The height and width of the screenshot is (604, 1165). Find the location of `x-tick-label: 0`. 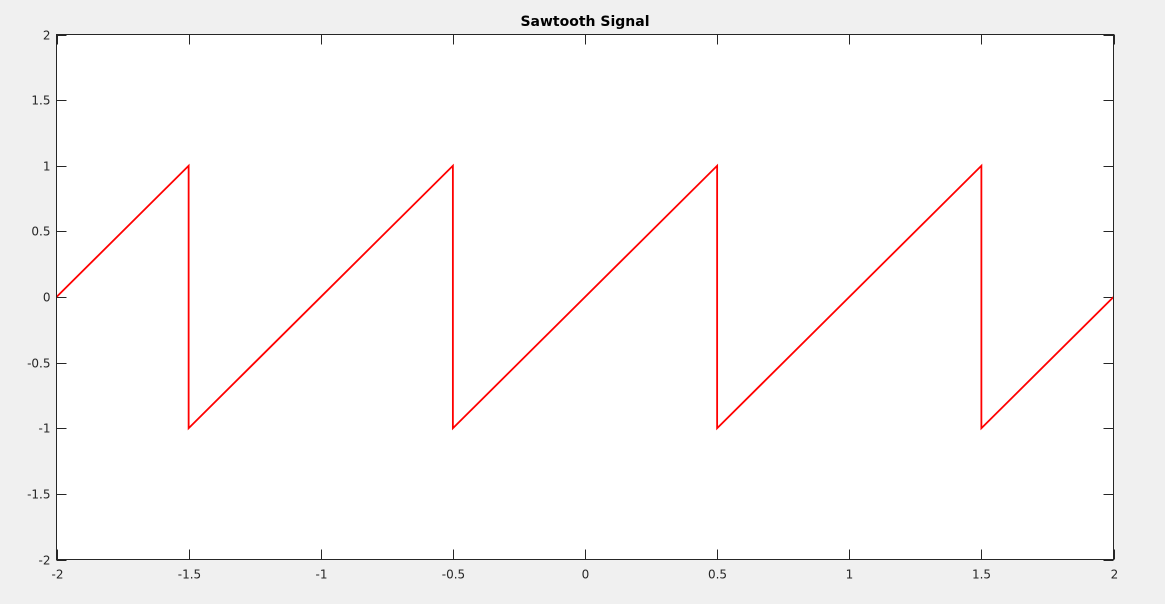

x-tick-label: 0 is located at coordinates (586, 575).